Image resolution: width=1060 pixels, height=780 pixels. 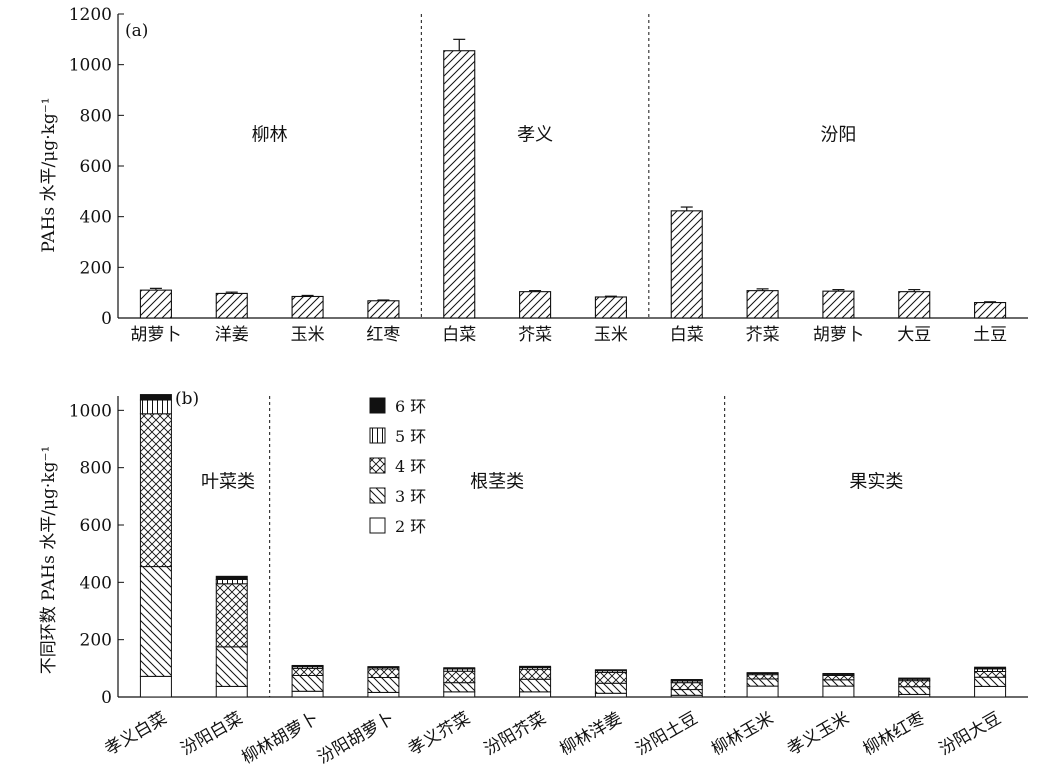 I want to click on panel-b-category-label: 孝义玉米, so click(x=818, y=733).